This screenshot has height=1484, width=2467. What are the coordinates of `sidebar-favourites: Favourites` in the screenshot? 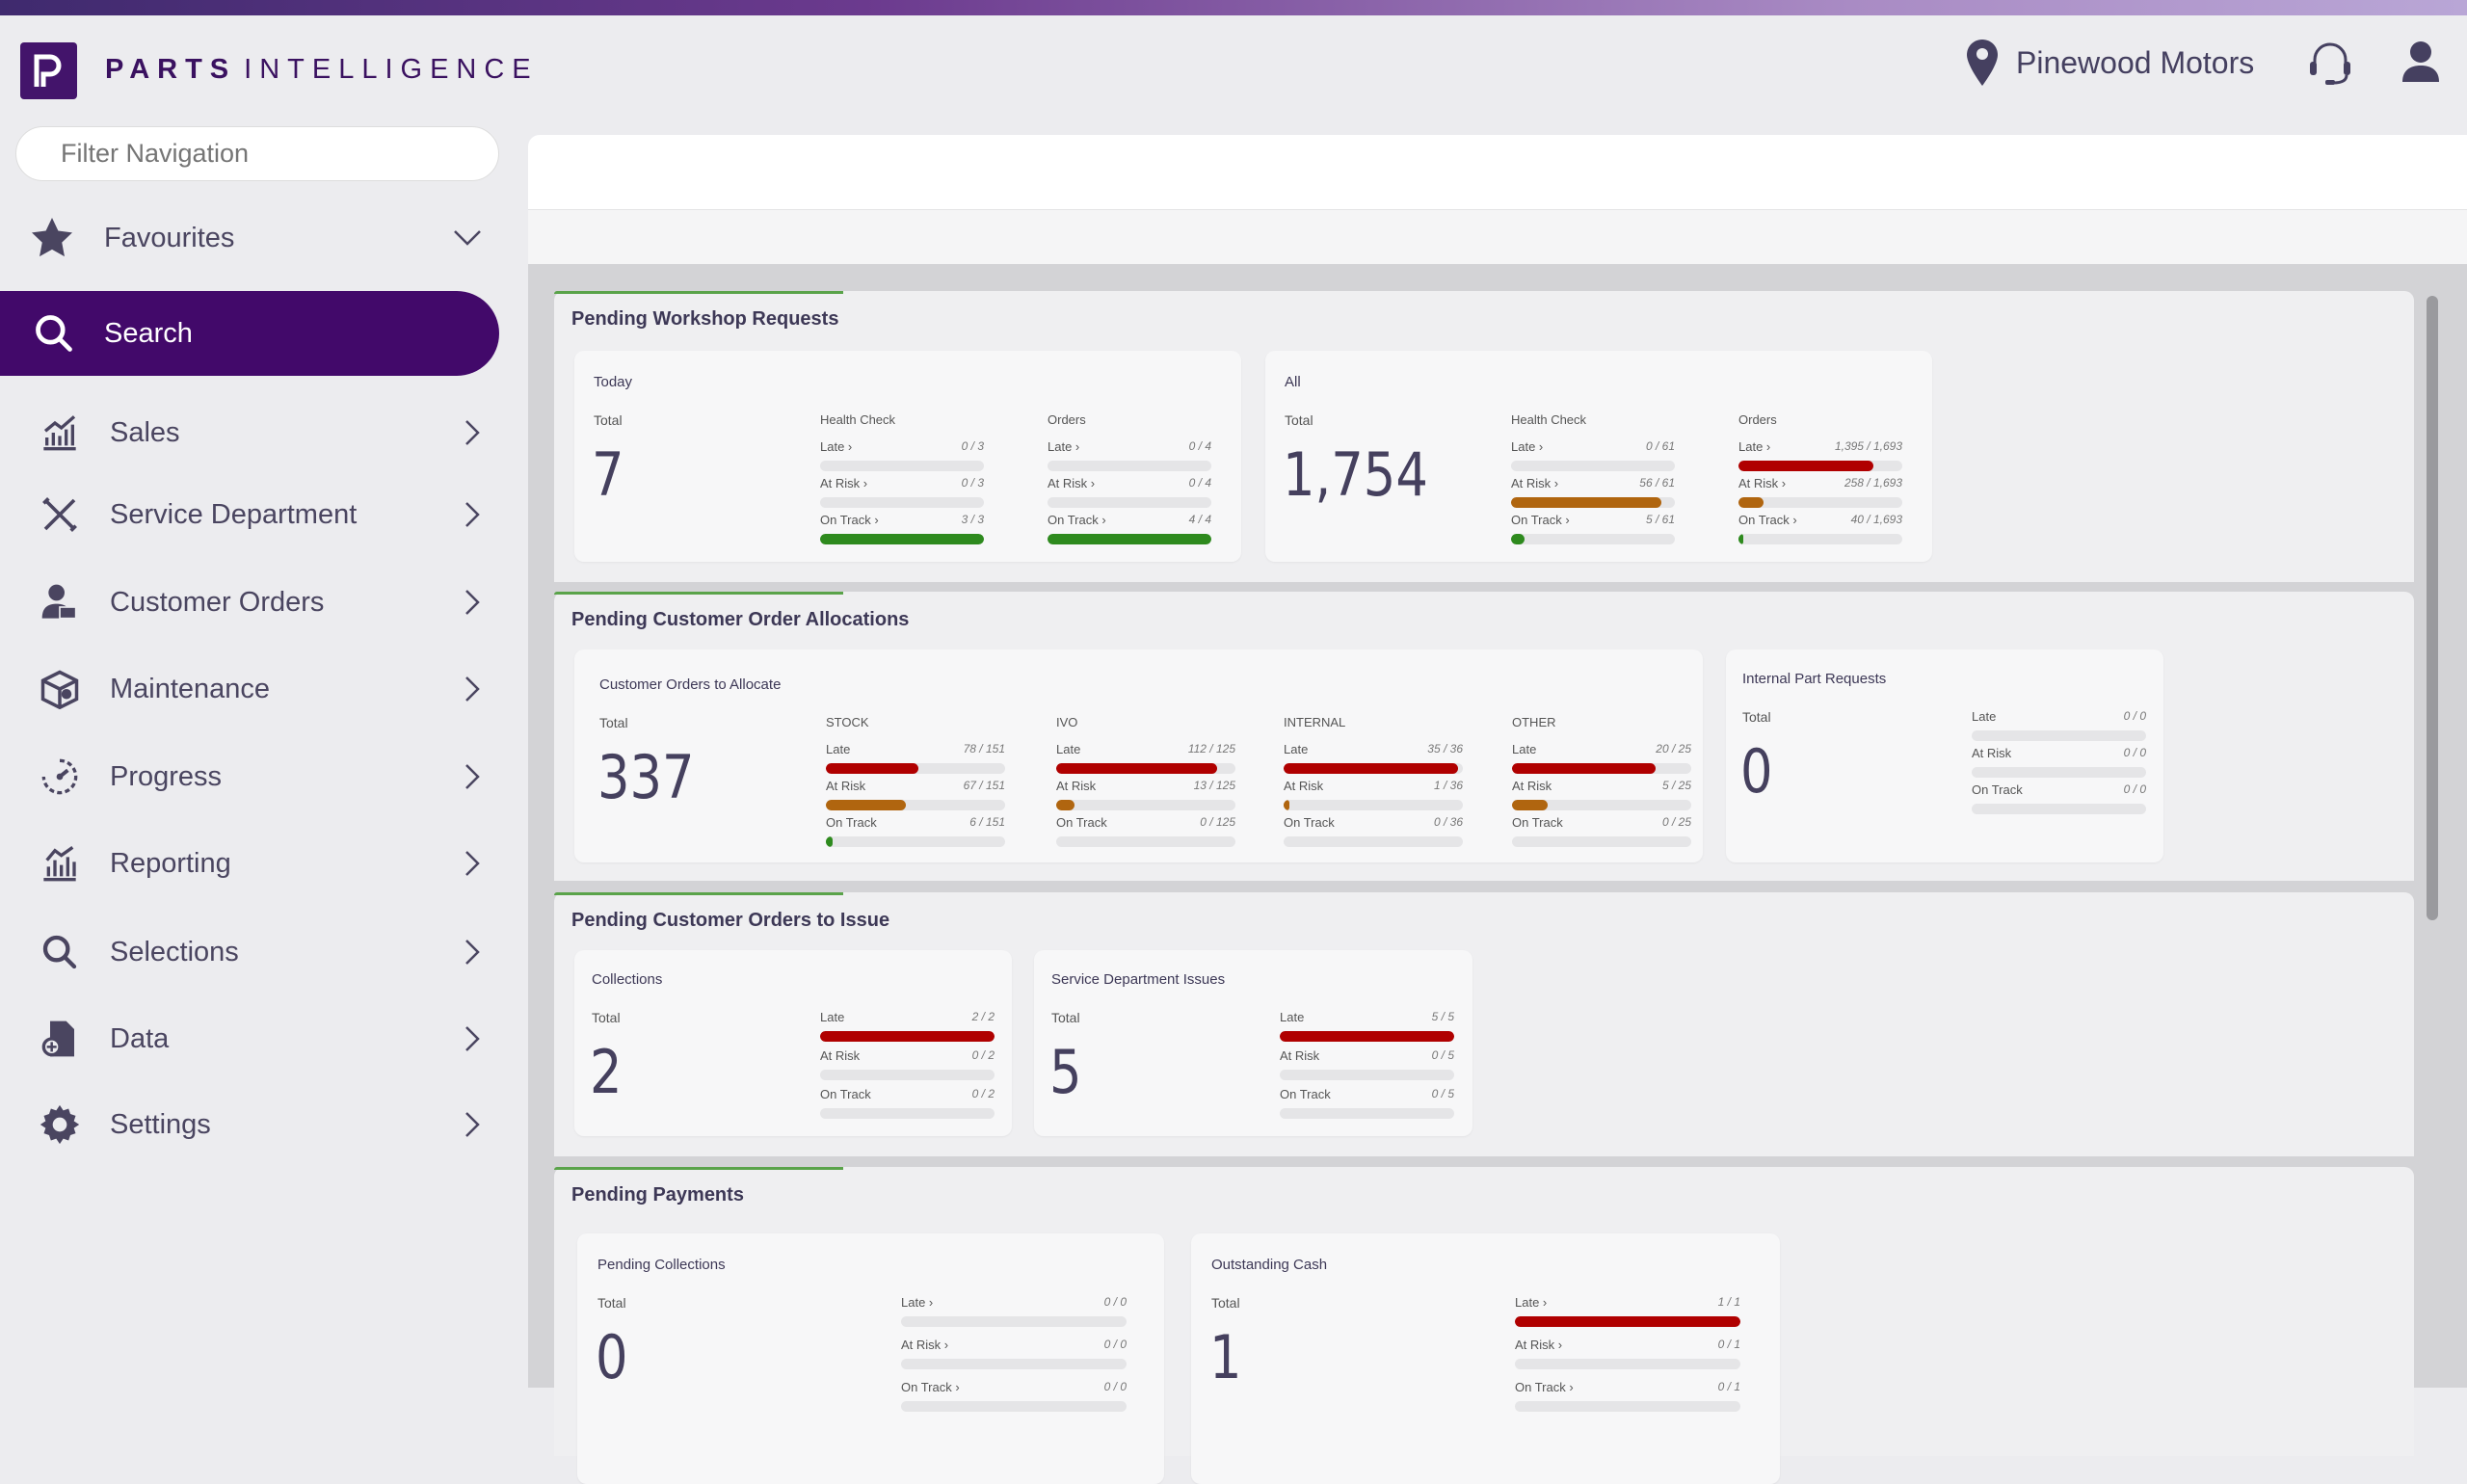 It's located at (249, 238).